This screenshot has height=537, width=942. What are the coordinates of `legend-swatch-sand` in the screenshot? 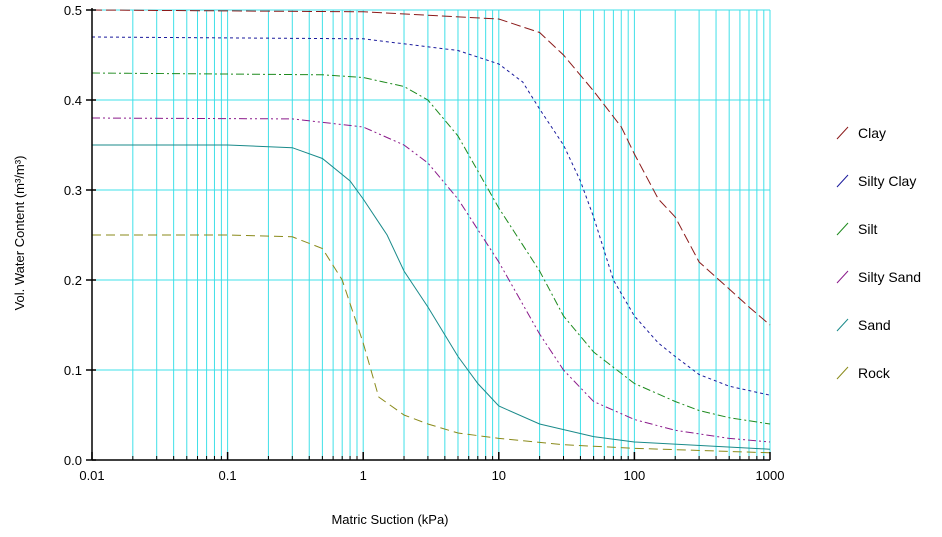 It's located at (842, 325).